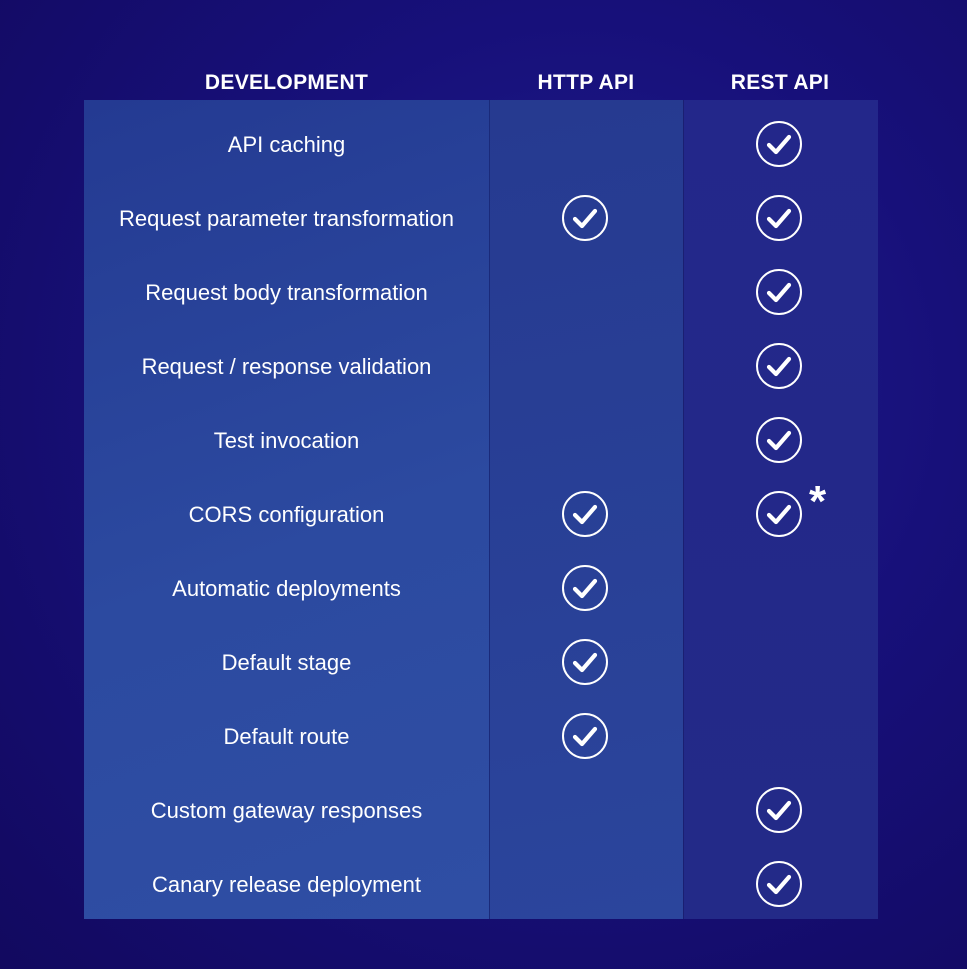  I want to click on feature-label: Canary release deployment, so click(286, 884).